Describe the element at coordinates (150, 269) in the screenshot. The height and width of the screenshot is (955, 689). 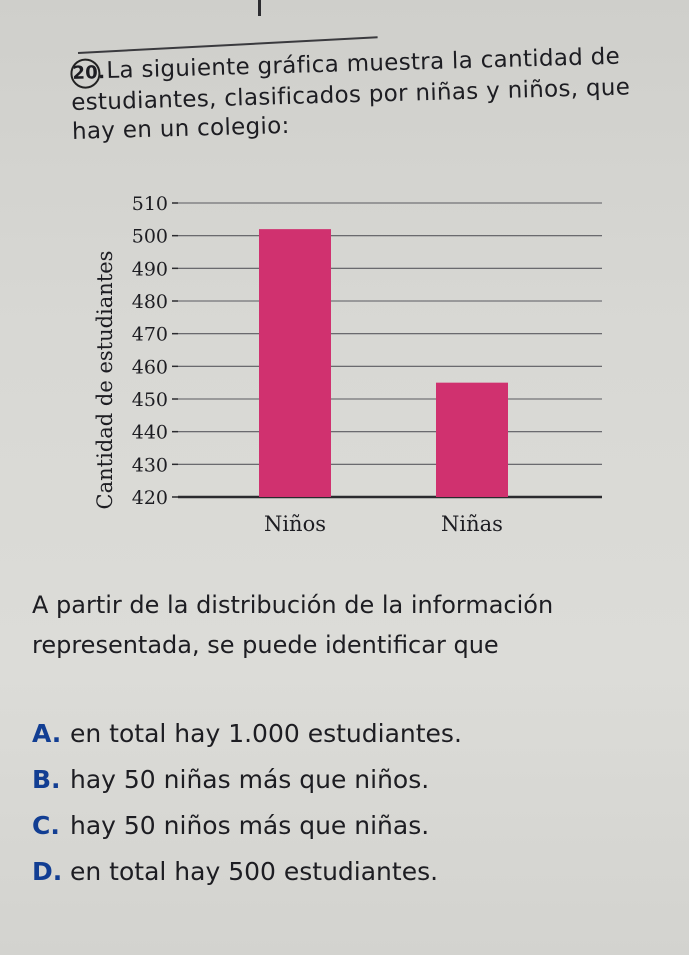
I see `y-tick-label: 490` at that location.